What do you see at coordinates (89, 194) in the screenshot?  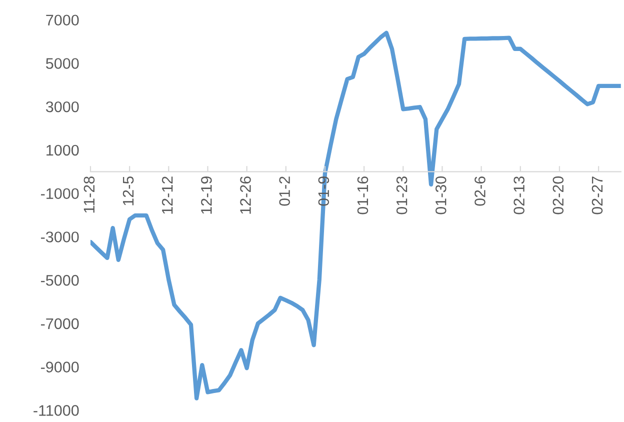 I see `x-tick-label: 11-28` at bounding box center [89, 194].